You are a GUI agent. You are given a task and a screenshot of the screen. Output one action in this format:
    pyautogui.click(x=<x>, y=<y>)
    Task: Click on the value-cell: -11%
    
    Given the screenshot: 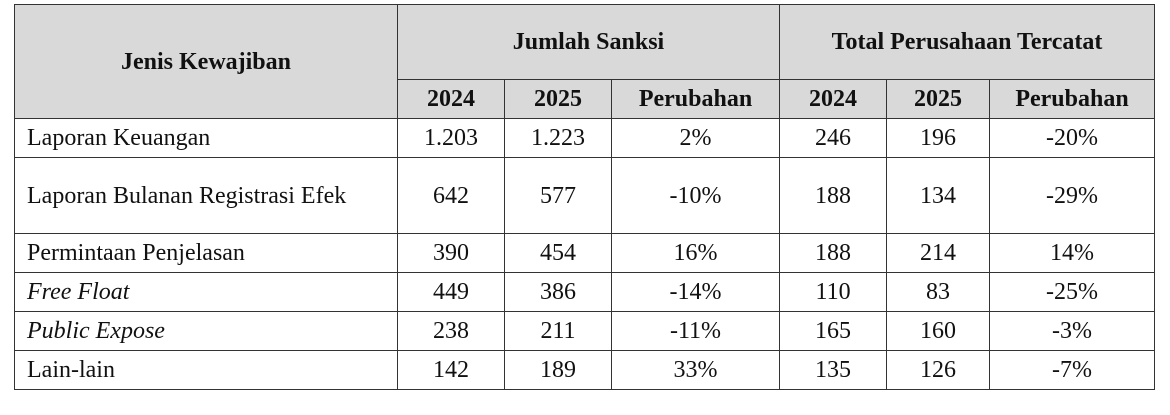 What is the action you would take?
    pyautogui.click(x=695, y=331)
    